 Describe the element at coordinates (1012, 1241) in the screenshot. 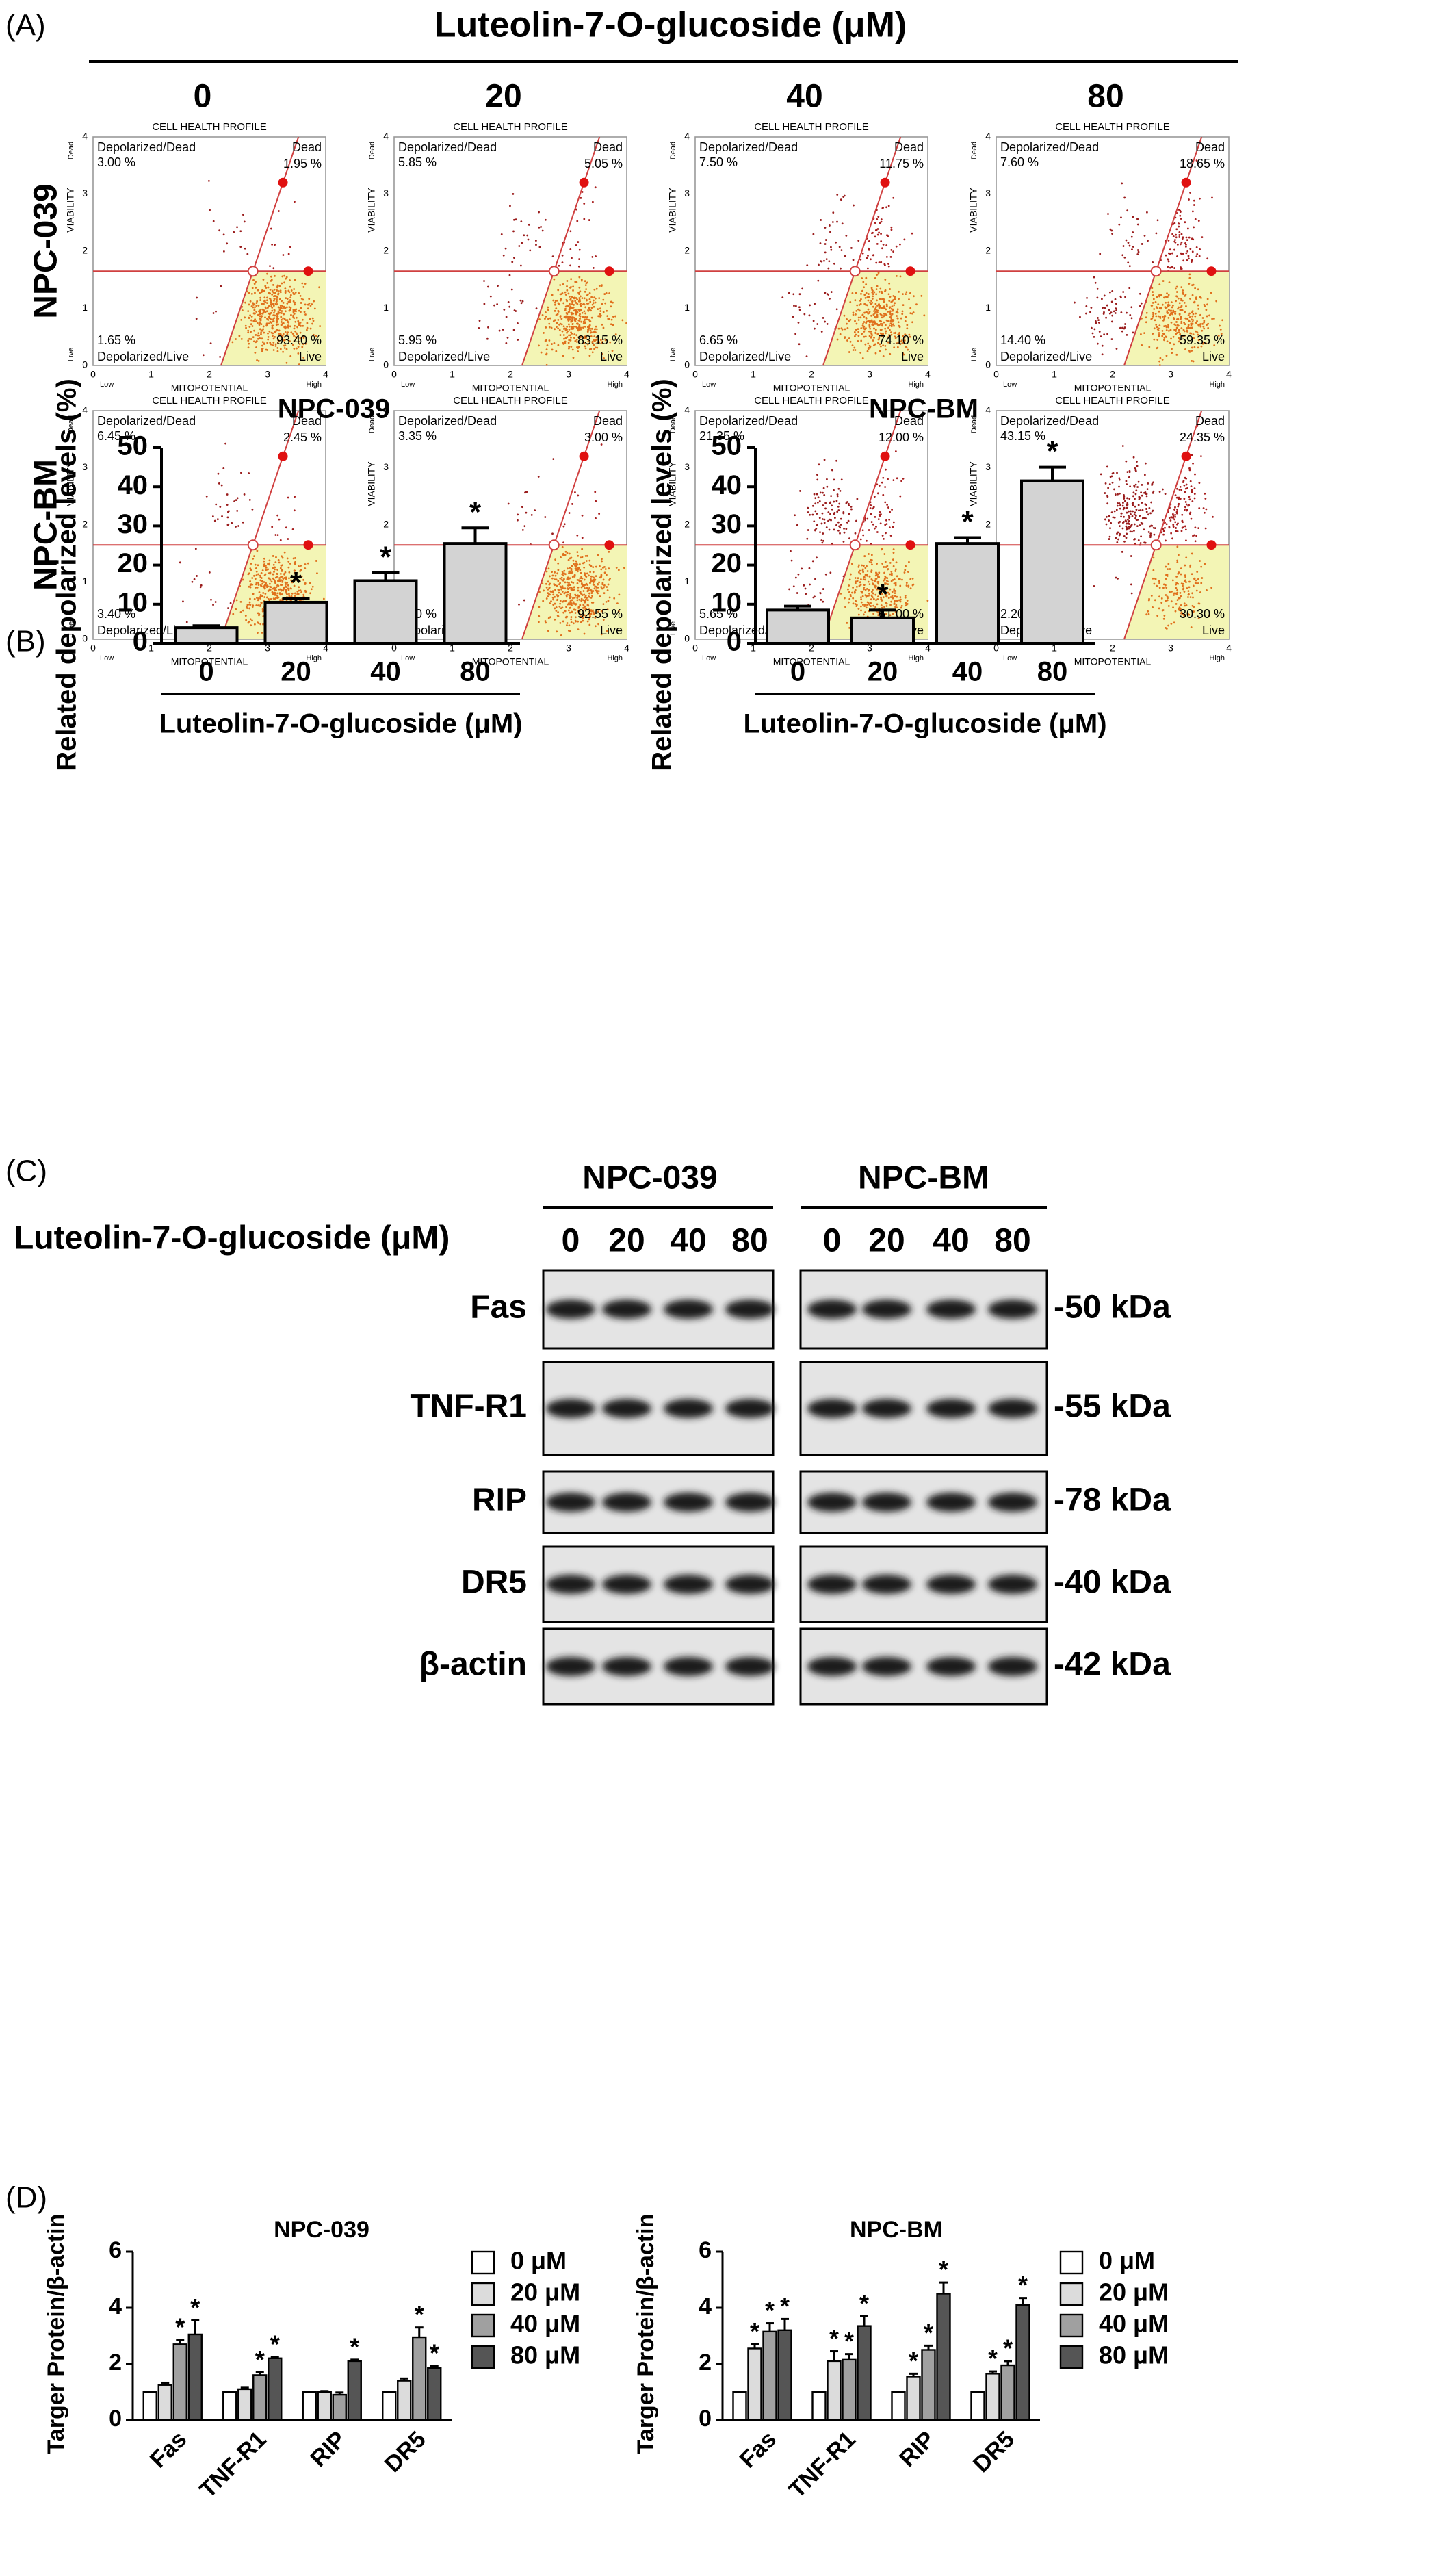

I see `lane-label: 80` at that location.